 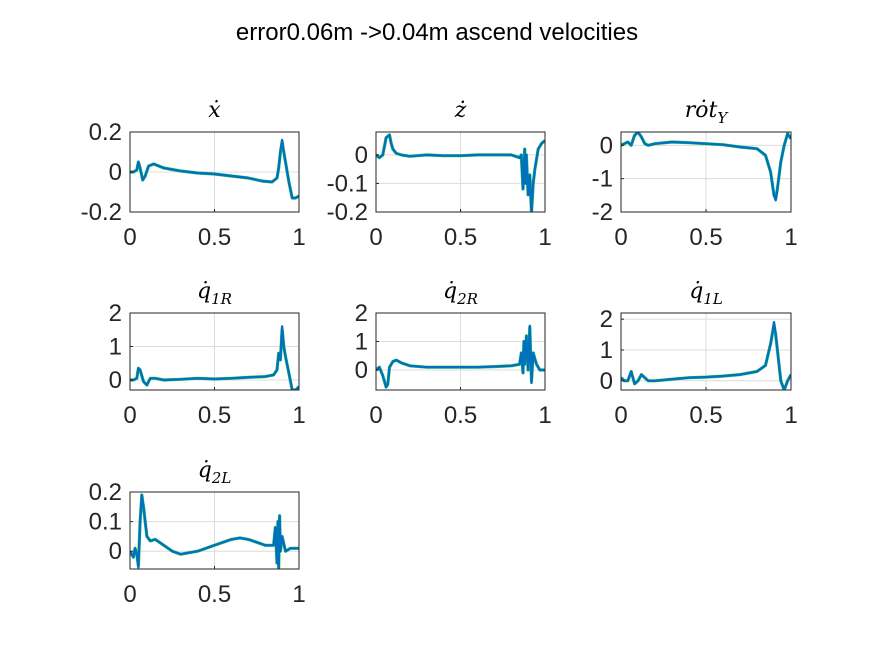 I want to click on subplot-1: 0 0.5 1-0.200.2ẋ, so click(x=193, y=174).